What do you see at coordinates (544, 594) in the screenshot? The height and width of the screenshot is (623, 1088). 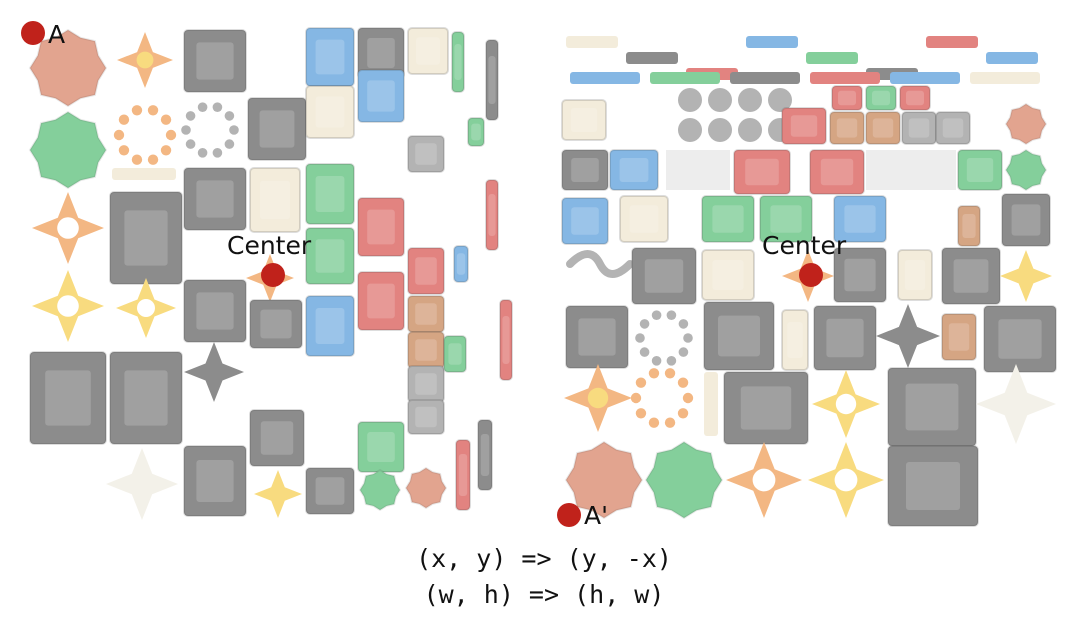 I see `formula-size: (w, h) => (h, w)` at bounding box center [544, 594].